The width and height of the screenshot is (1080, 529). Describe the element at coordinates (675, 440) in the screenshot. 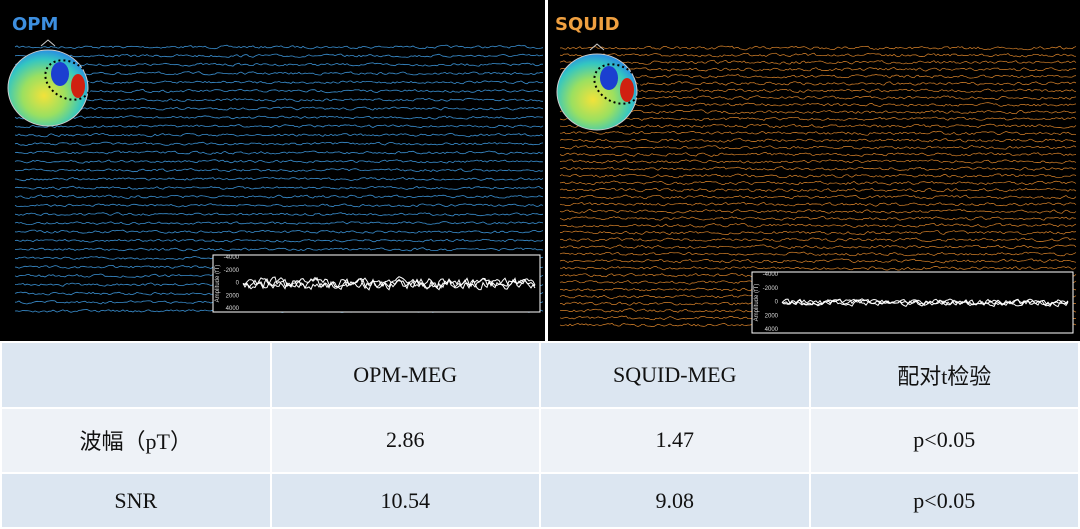

I see `cell: 1.47` at that location.